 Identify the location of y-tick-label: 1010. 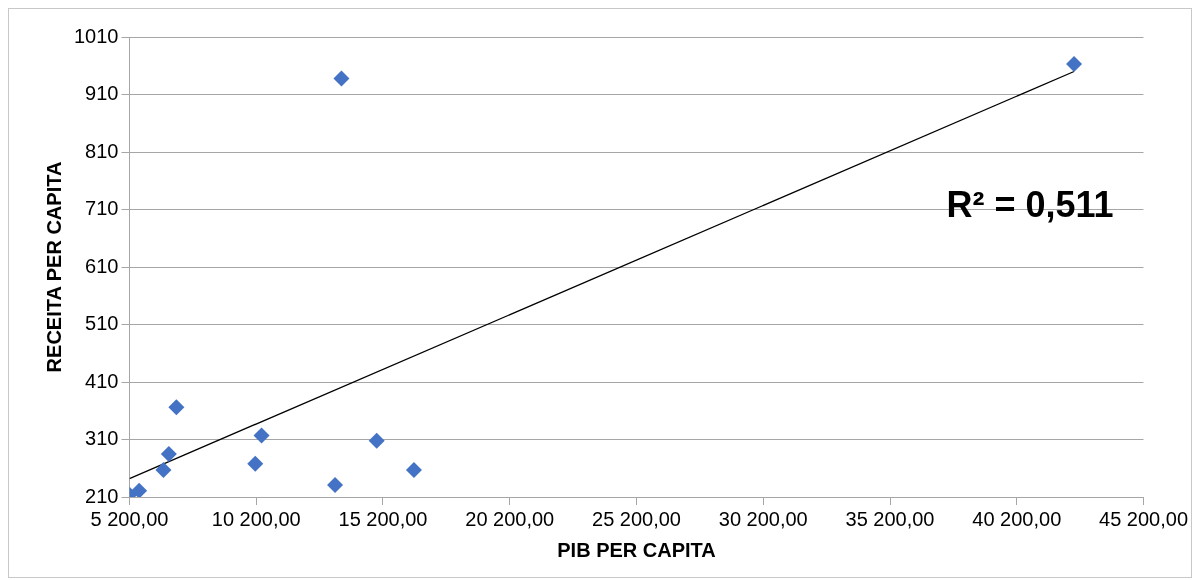
(96, 35).